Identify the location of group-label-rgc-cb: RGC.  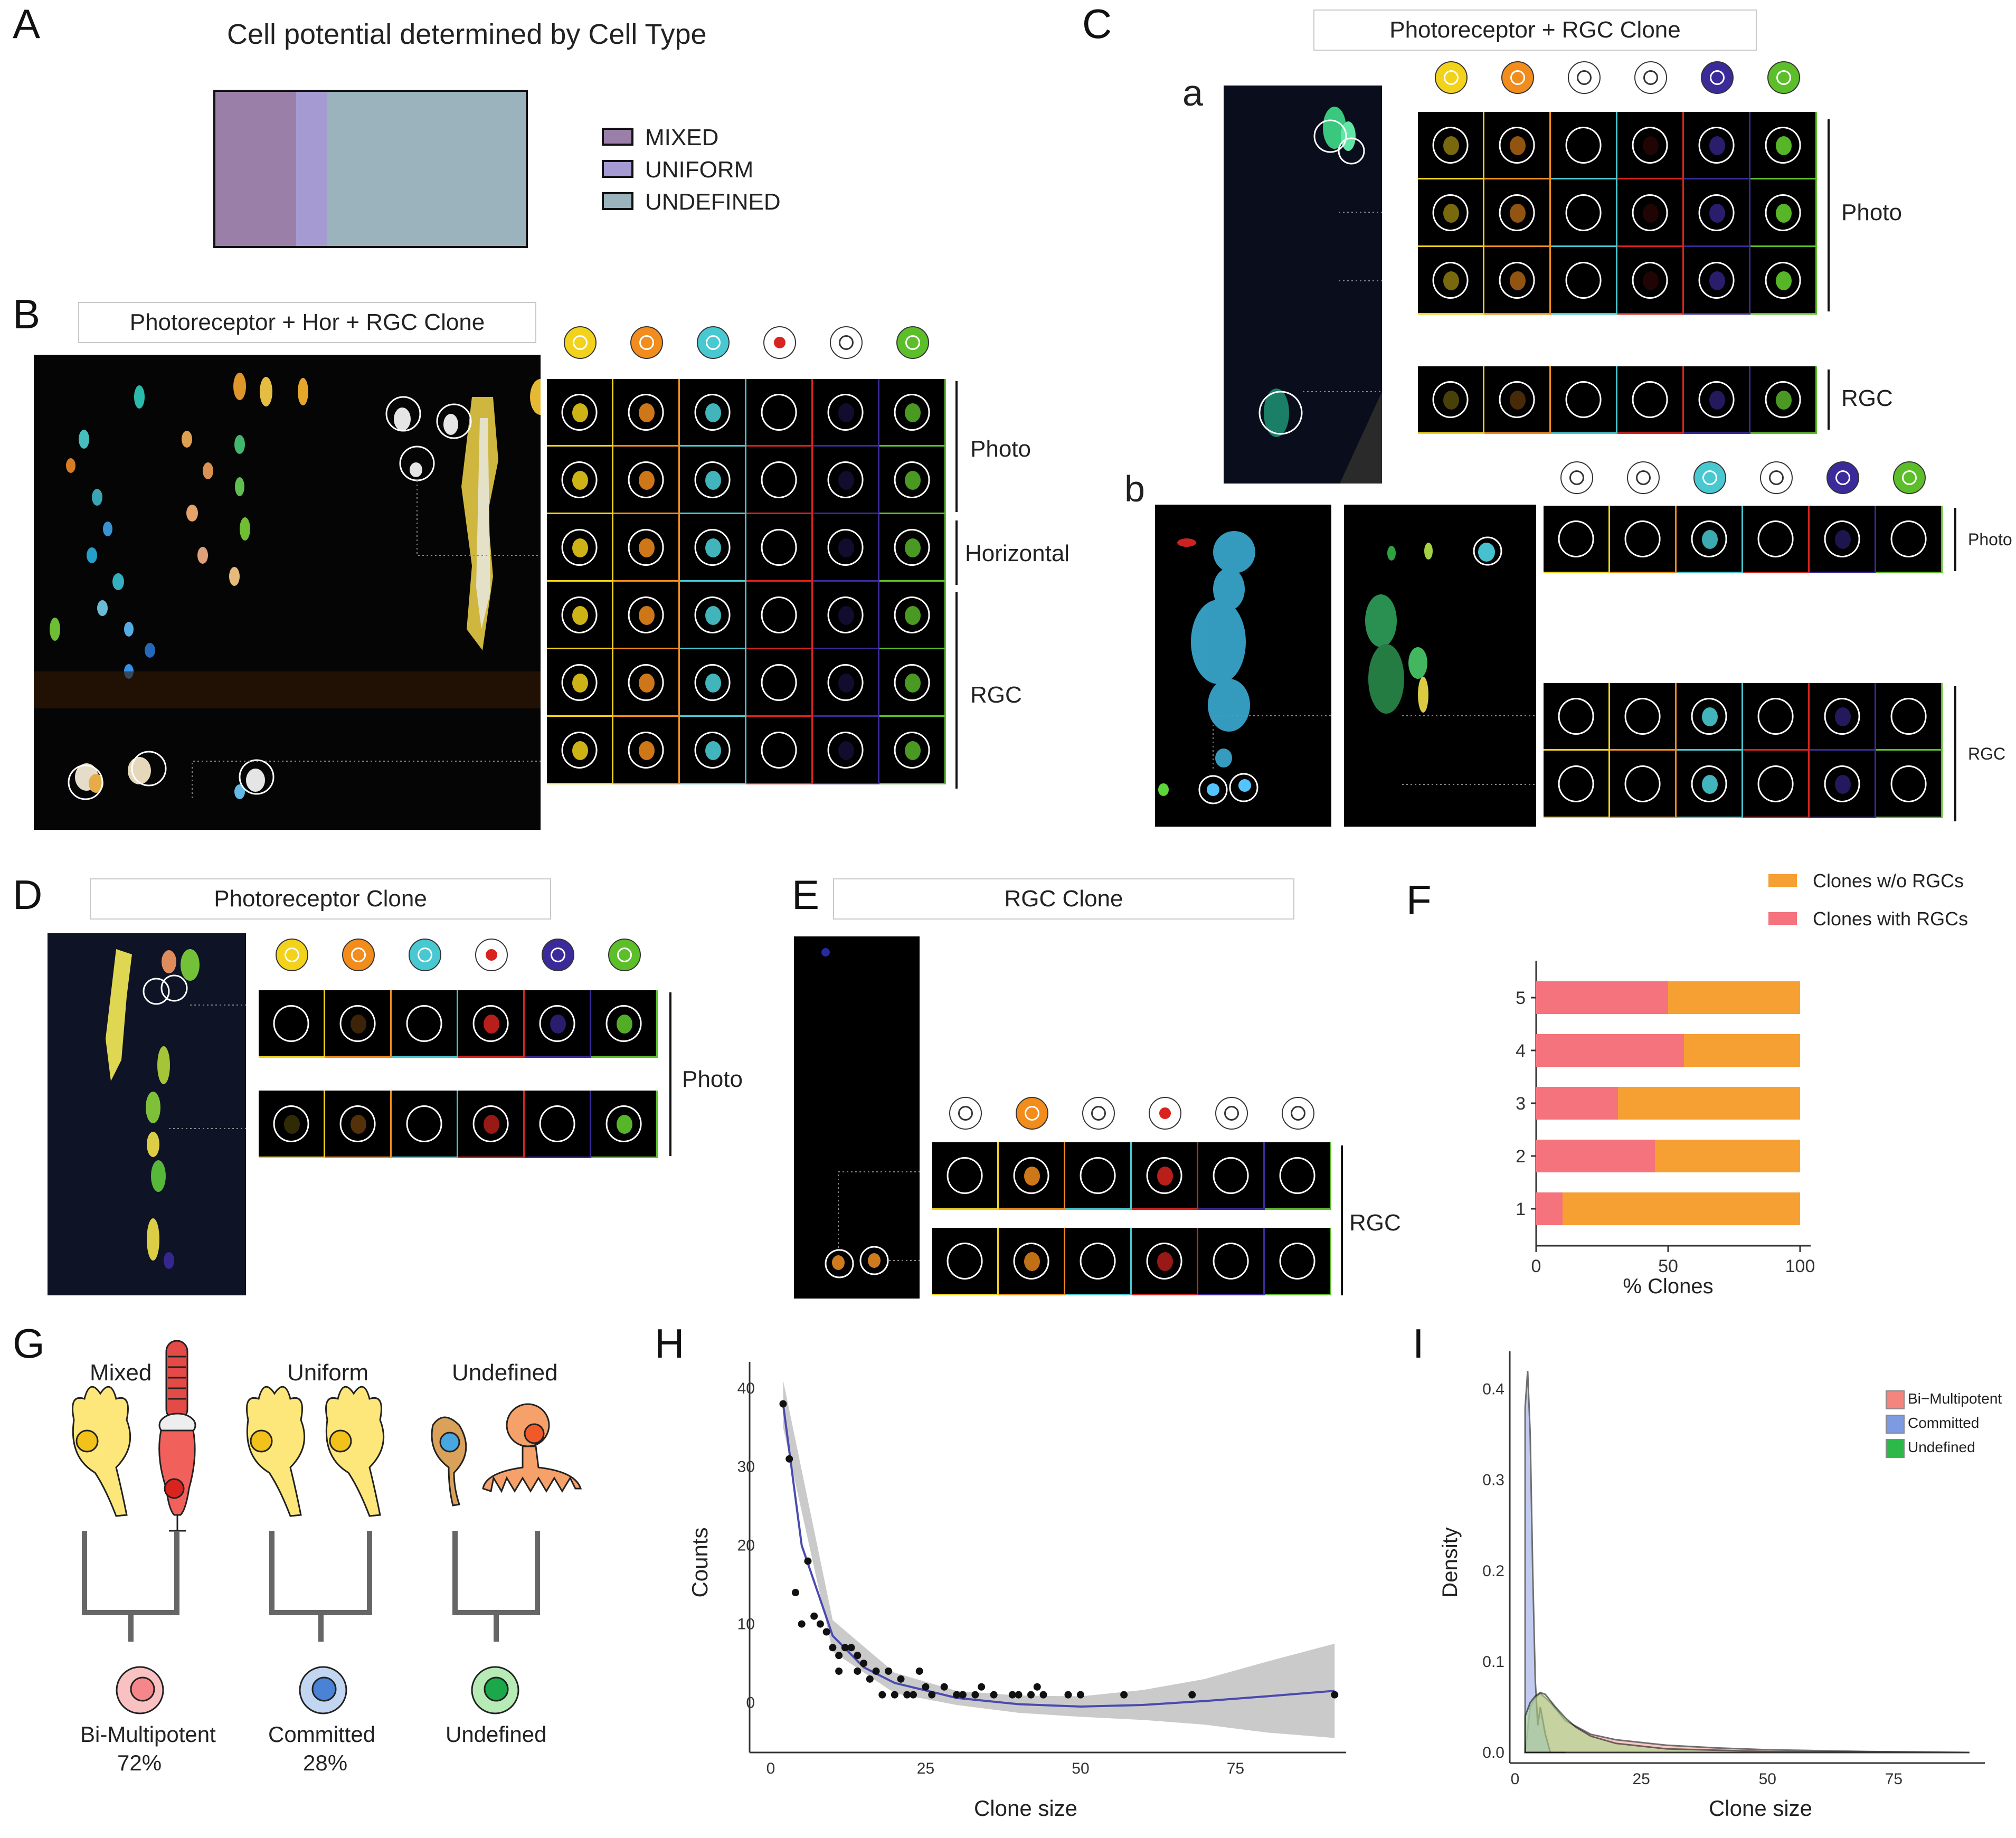
(1987, 753).